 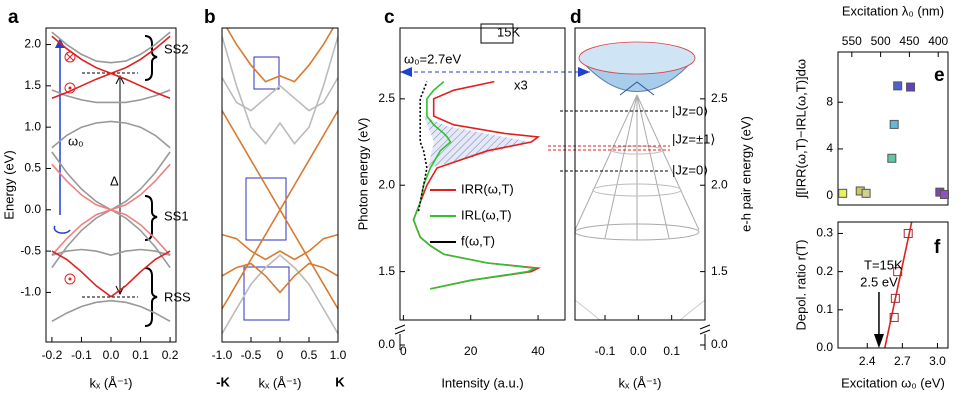 I want to click on x-tick-label: 0.5, so click(x=309, y=355).